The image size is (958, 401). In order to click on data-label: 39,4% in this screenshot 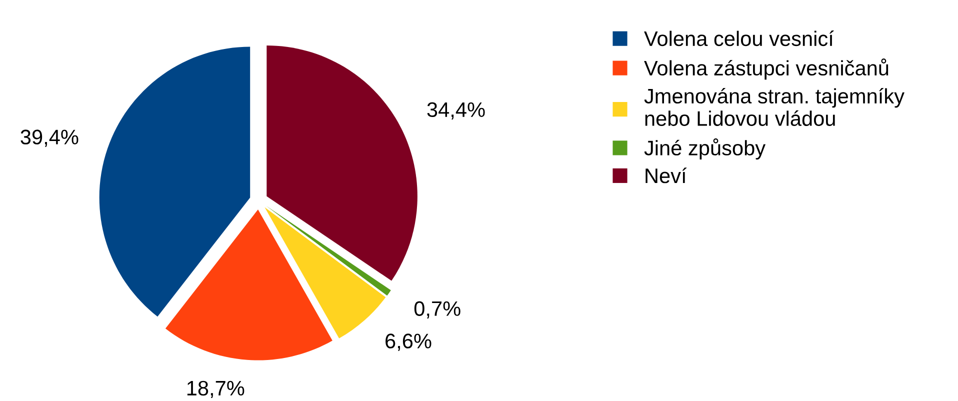, I will do `click(49, 138)`.